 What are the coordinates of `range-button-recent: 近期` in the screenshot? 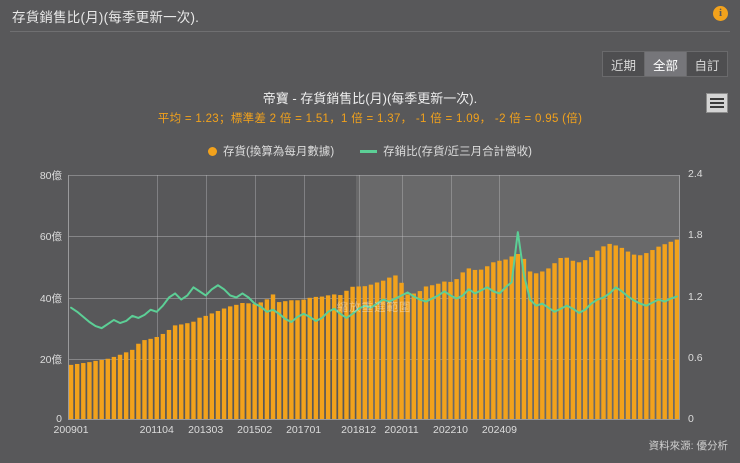 It's located at (623, 64).